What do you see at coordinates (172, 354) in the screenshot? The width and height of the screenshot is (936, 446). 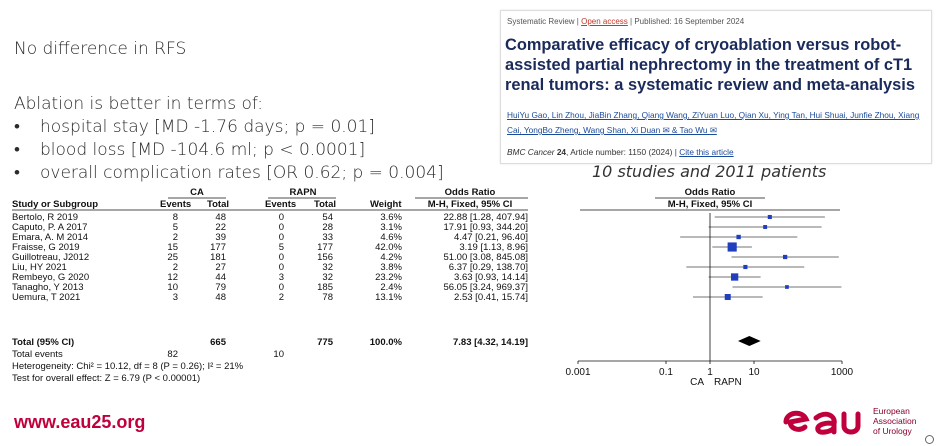 I see `events-ca: 82` at bounding box center [172, 354].